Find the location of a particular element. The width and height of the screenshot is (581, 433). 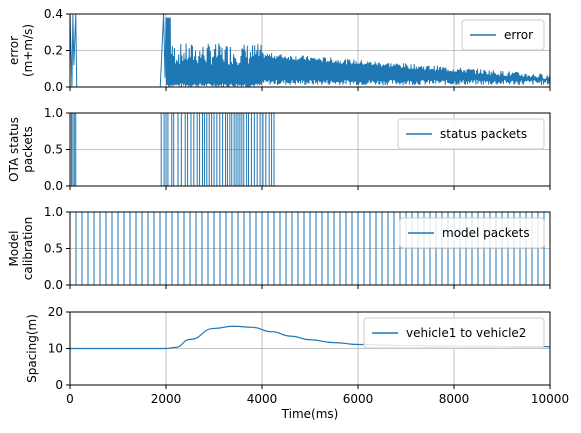

x-tick-label: 4000 is located at coordinates (262, 399).